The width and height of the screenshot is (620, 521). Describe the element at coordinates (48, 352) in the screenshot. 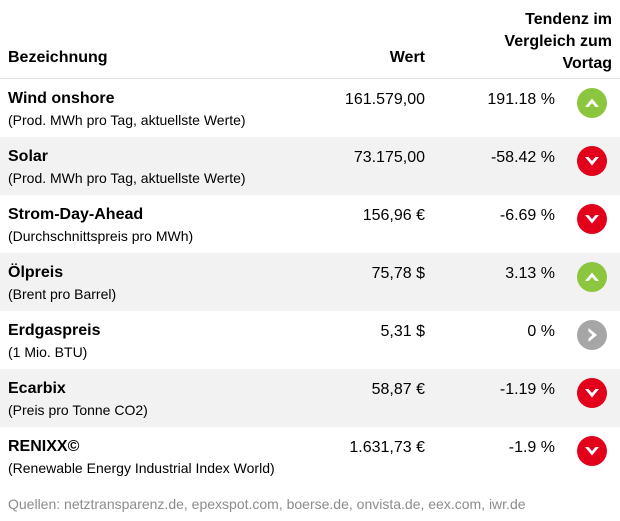

I see `row-sub: (1 Mio. BTU)` at that location.